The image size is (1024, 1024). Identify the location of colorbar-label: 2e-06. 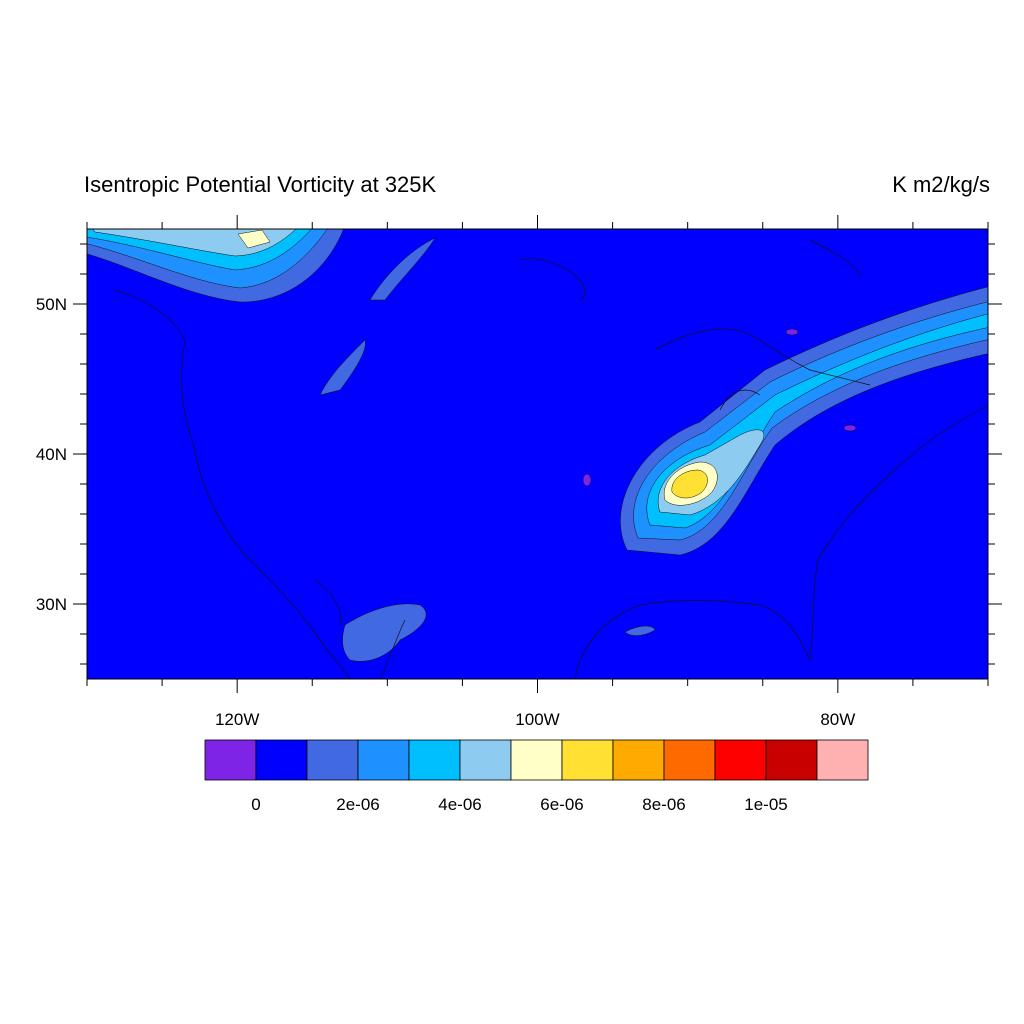
(357, 804).